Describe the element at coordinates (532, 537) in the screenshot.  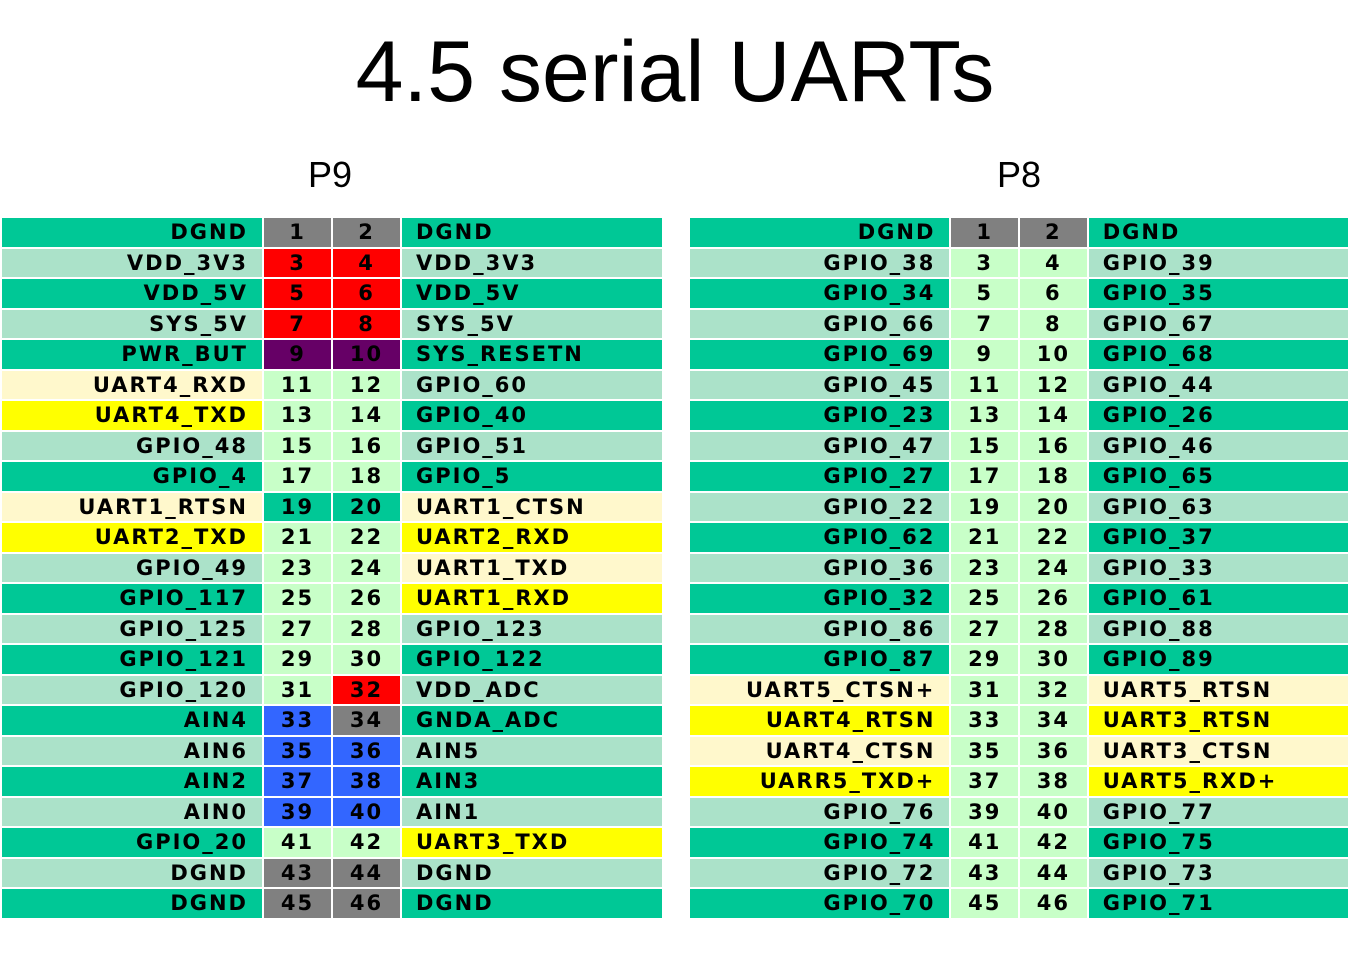
I see `pin-function-right: UART2_RXD` at that location.